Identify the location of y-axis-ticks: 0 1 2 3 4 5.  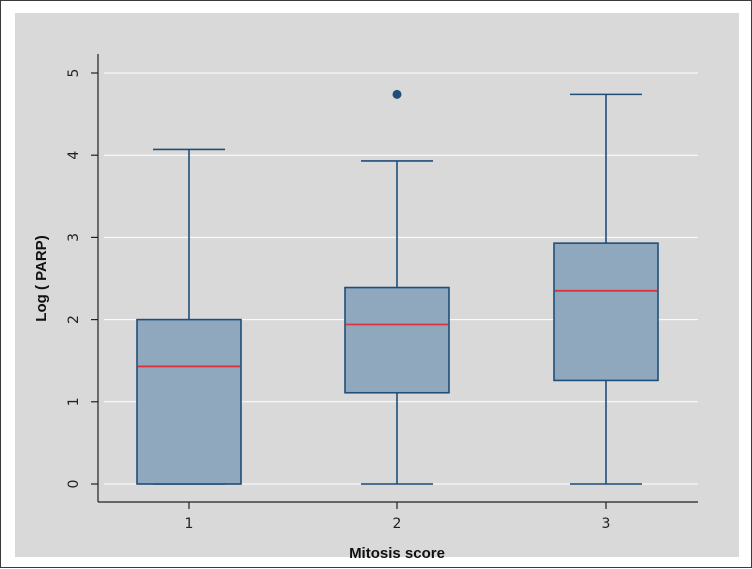
(82, 279).